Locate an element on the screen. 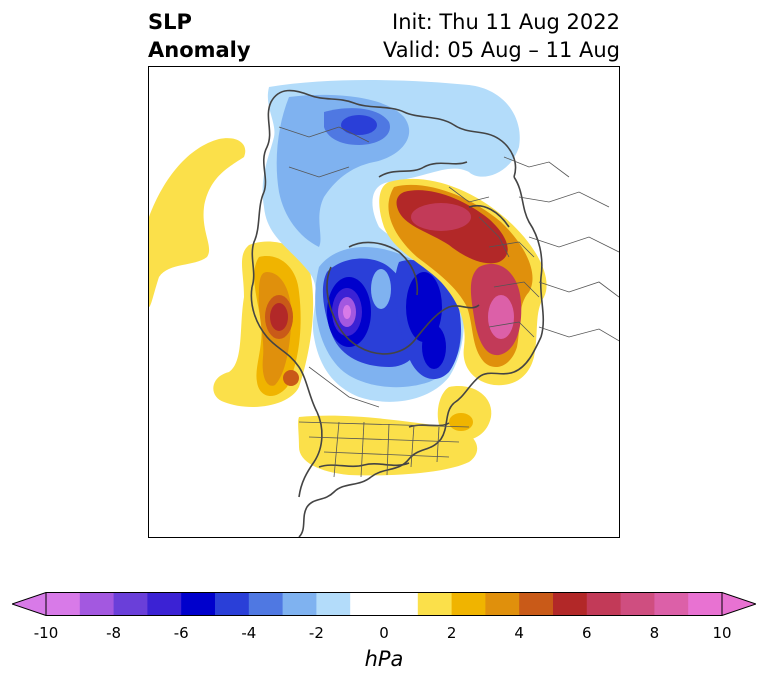 This screenshot has width=768, height=684. colorbar-segments is located at coordinates (384, 604).